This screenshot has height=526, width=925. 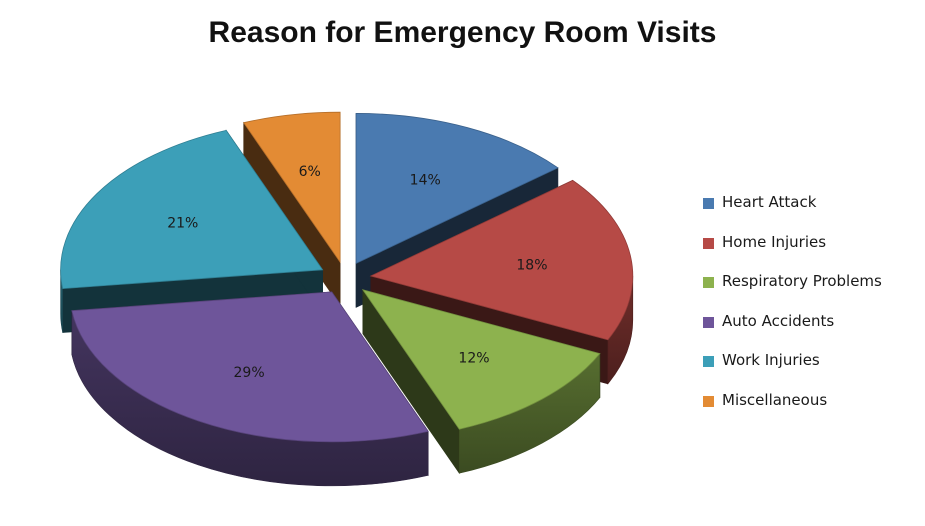 I want to click on data-label-heart-attack: 14%, so click(x=425, y=180).